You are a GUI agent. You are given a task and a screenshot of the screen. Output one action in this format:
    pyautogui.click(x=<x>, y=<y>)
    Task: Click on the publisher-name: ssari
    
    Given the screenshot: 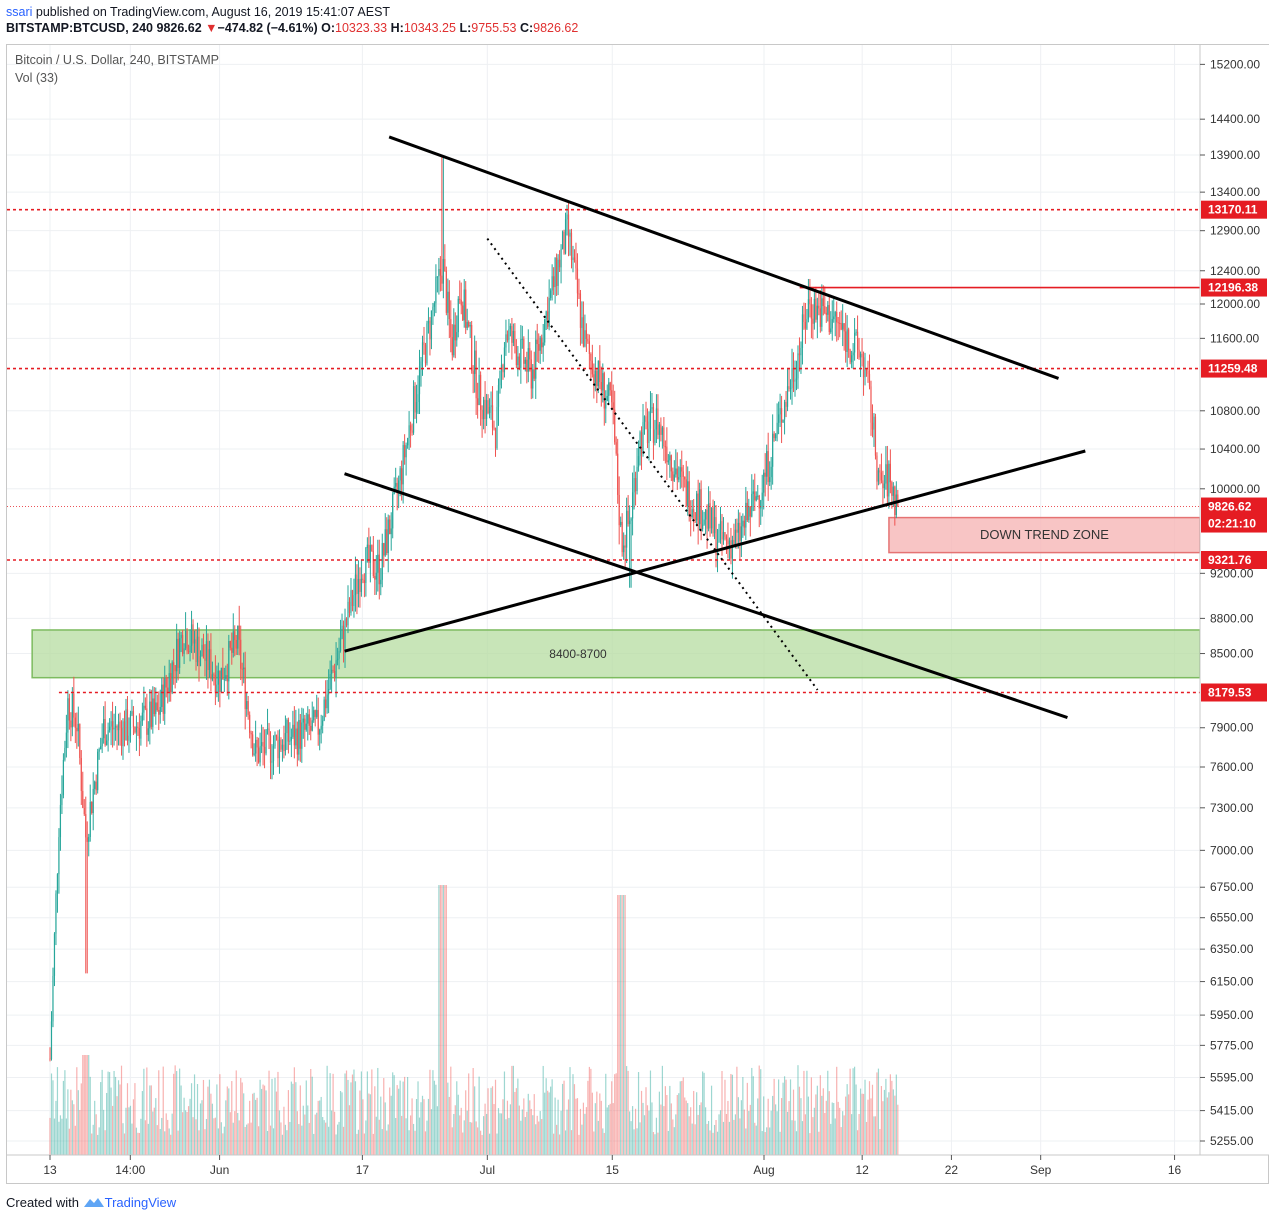 What is the action you would take?
    pyautogui.click(x=19, y=12)
    